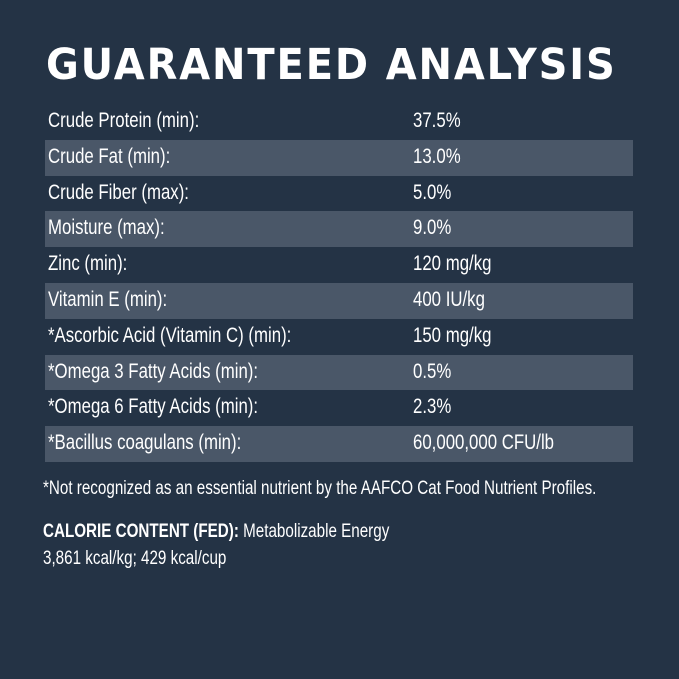 This screenshot has height=679, width=679. I want to click on row-label: Crude Protein (min):, so click(124, 120).